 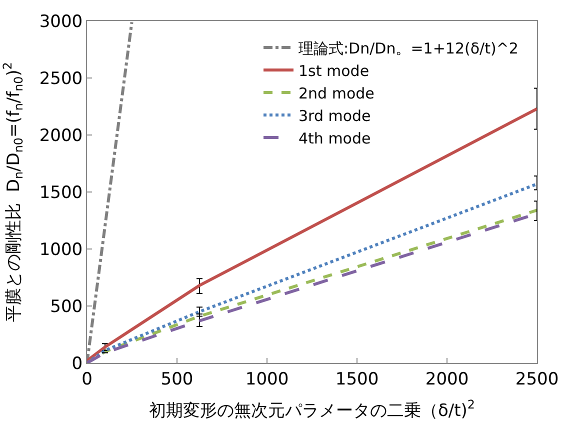 What do you see at coordinates (66, 306) in the screenshot?
I see `y-tick-label: 500` at bounding box center [66, 306].